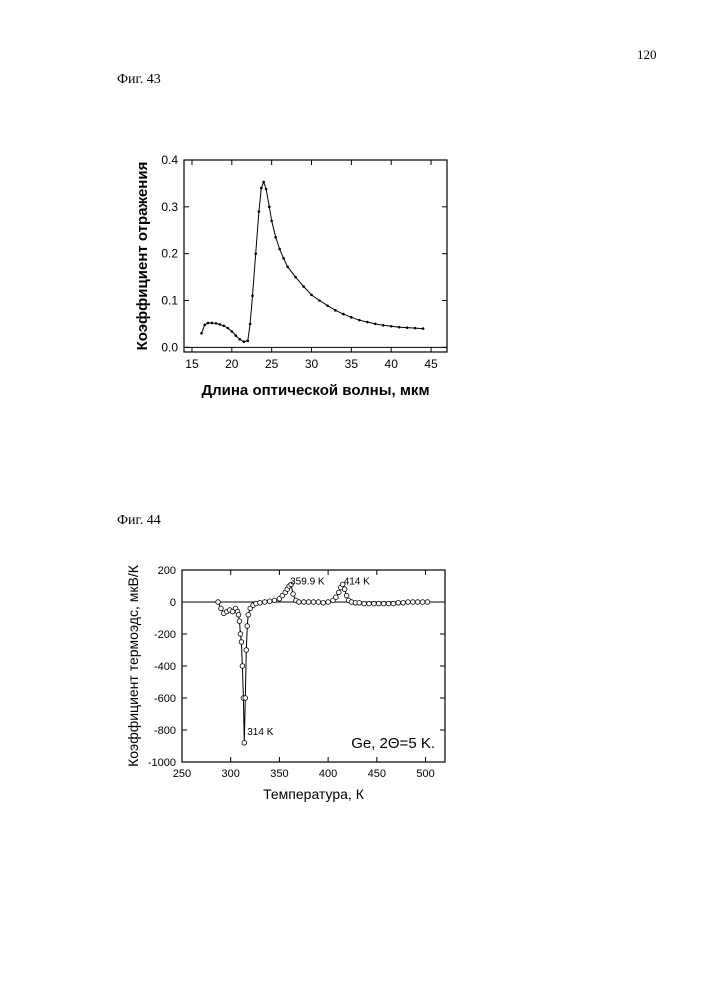  I want to click on fig43-series-line, so click(313, 262).